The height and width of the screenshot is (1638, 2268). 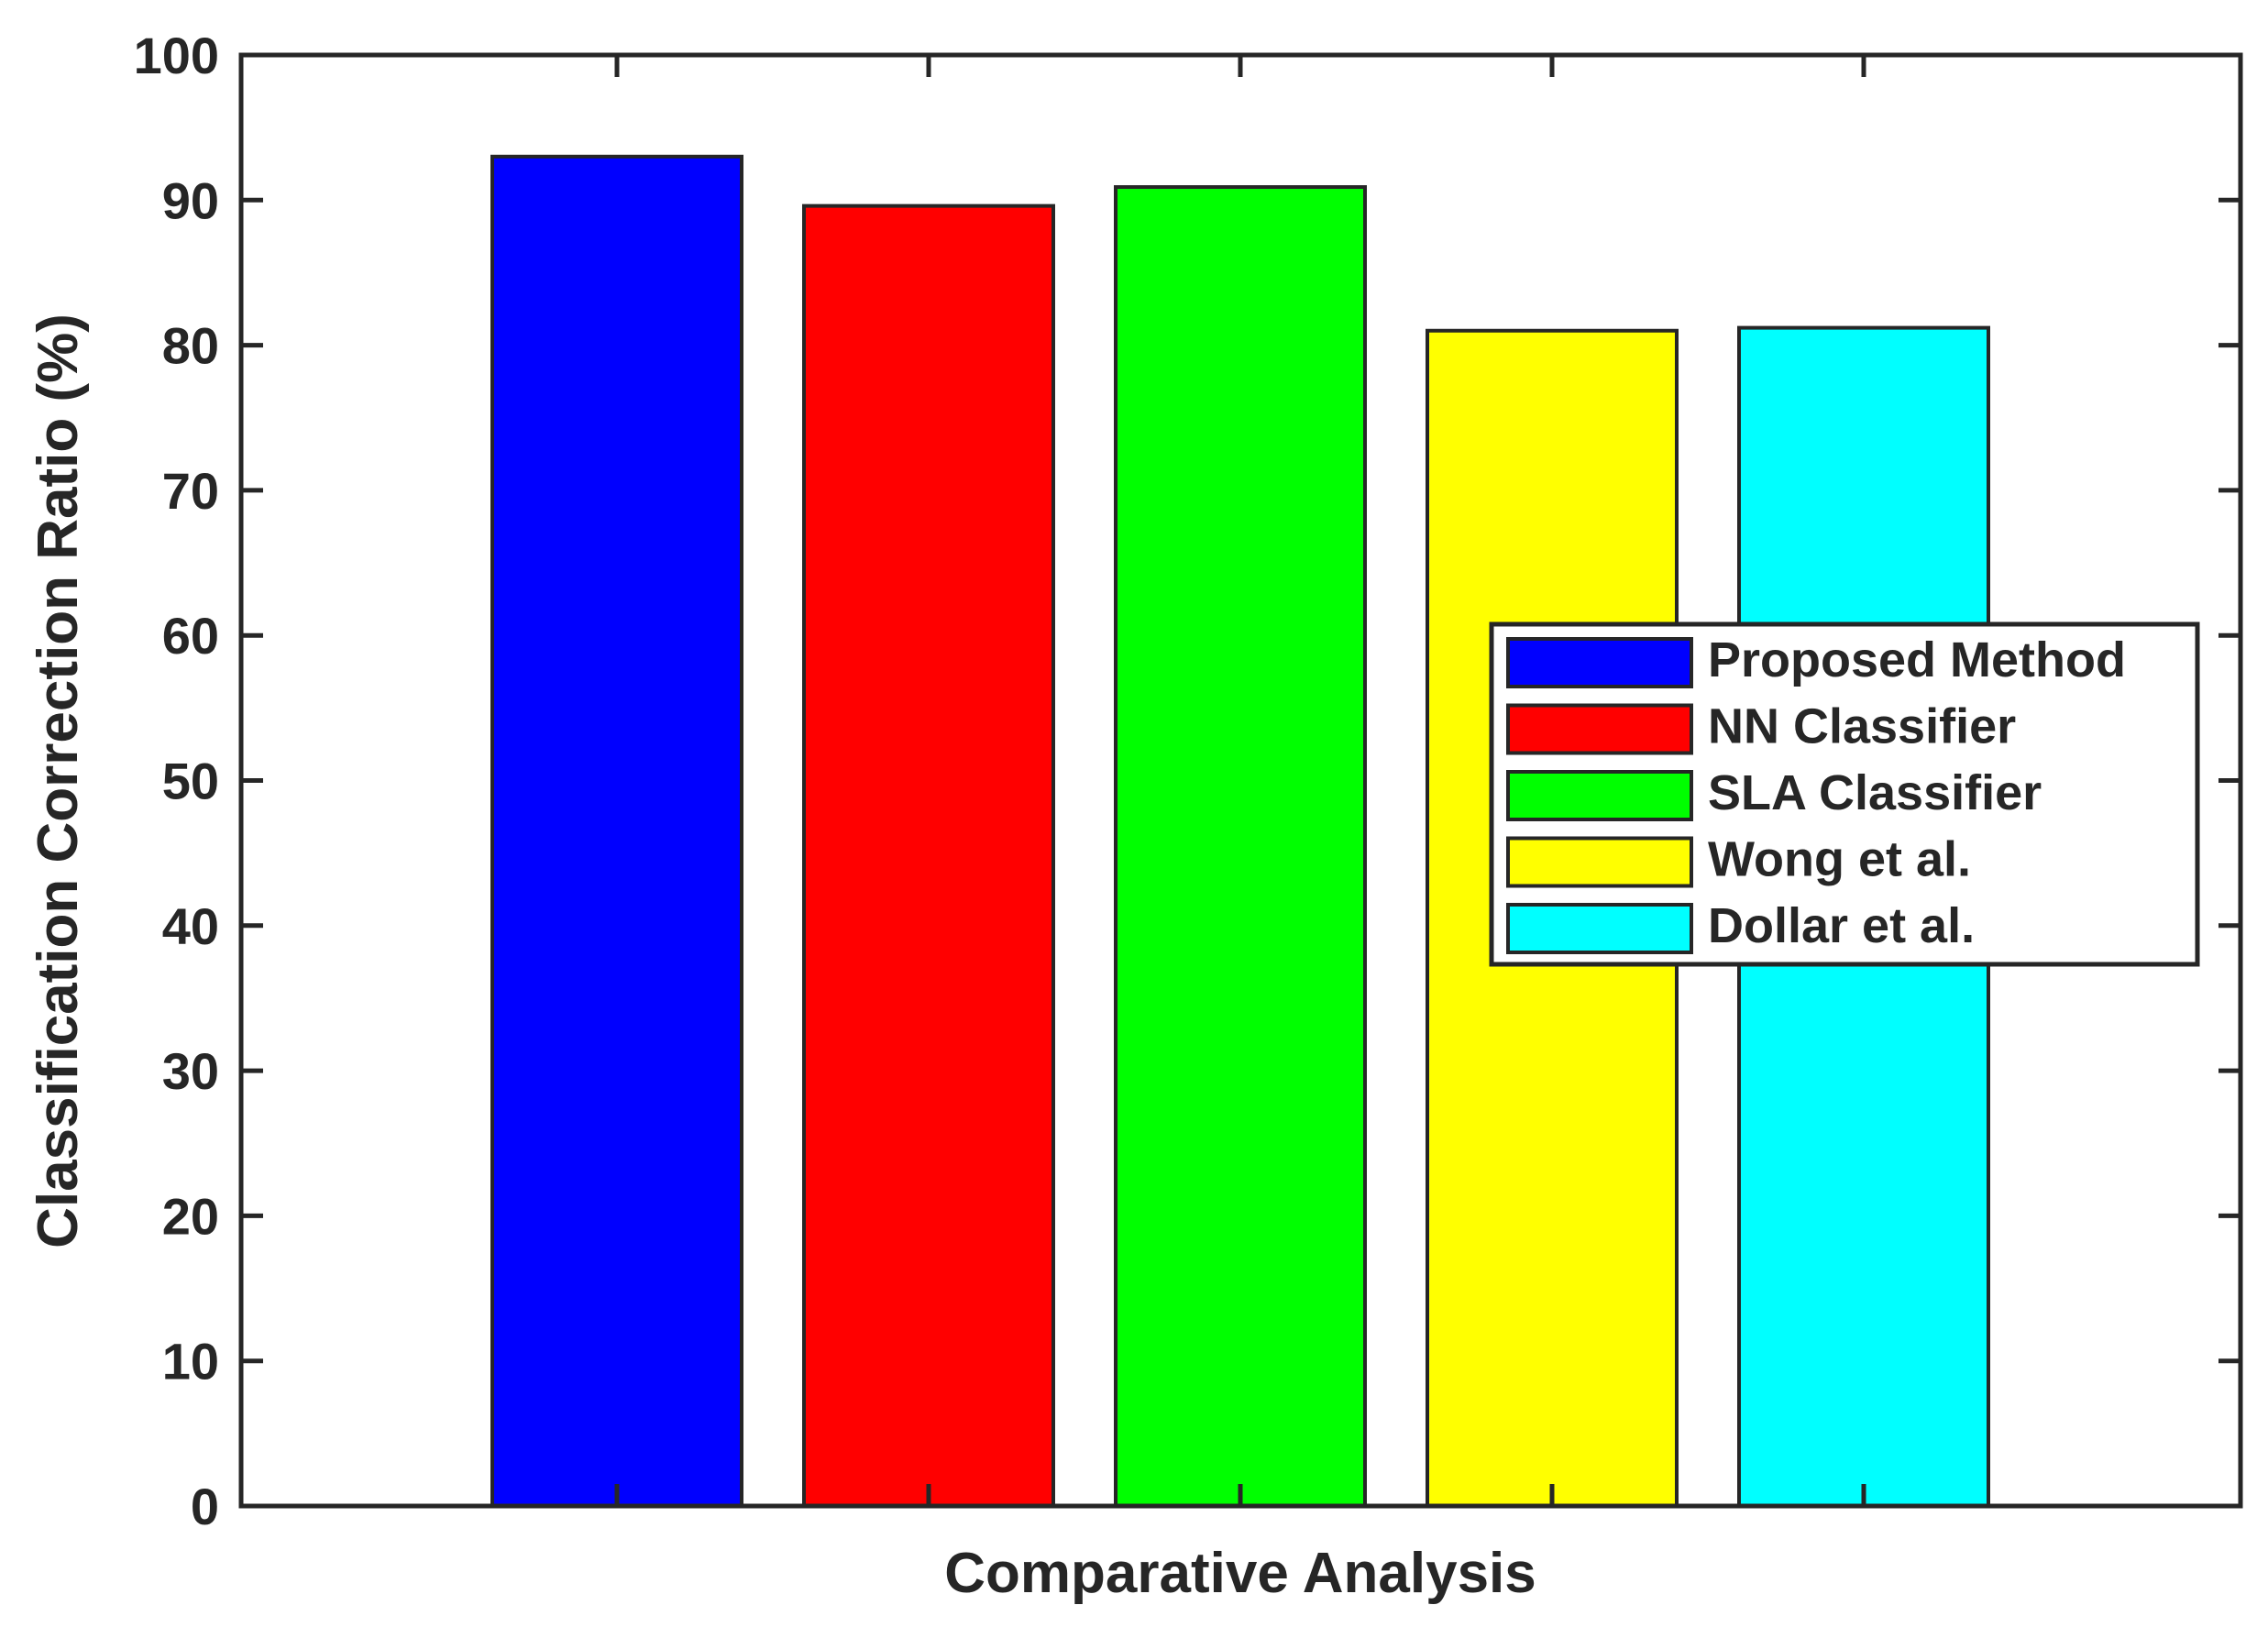 I want to click on legend-label-3: Wong et al., so click(x=1839, y=859).